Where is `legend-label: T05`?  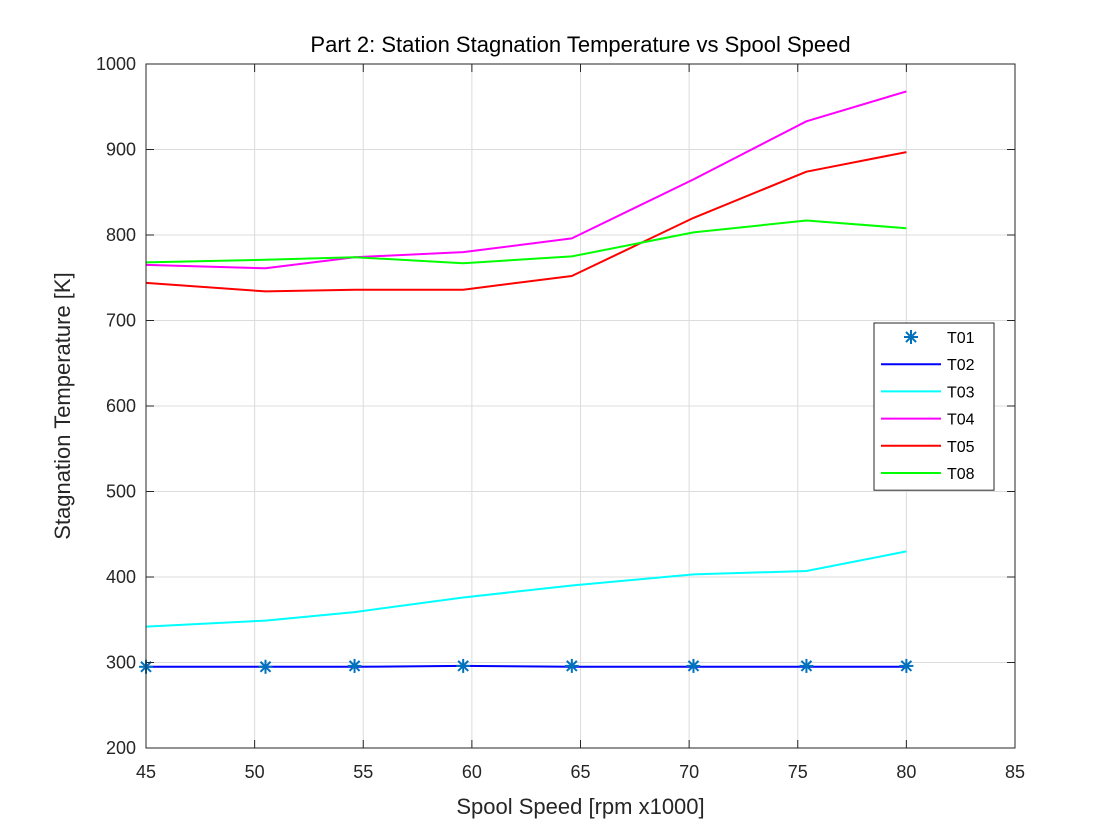 legend-label: T05 is located at coordinates (961, 447).